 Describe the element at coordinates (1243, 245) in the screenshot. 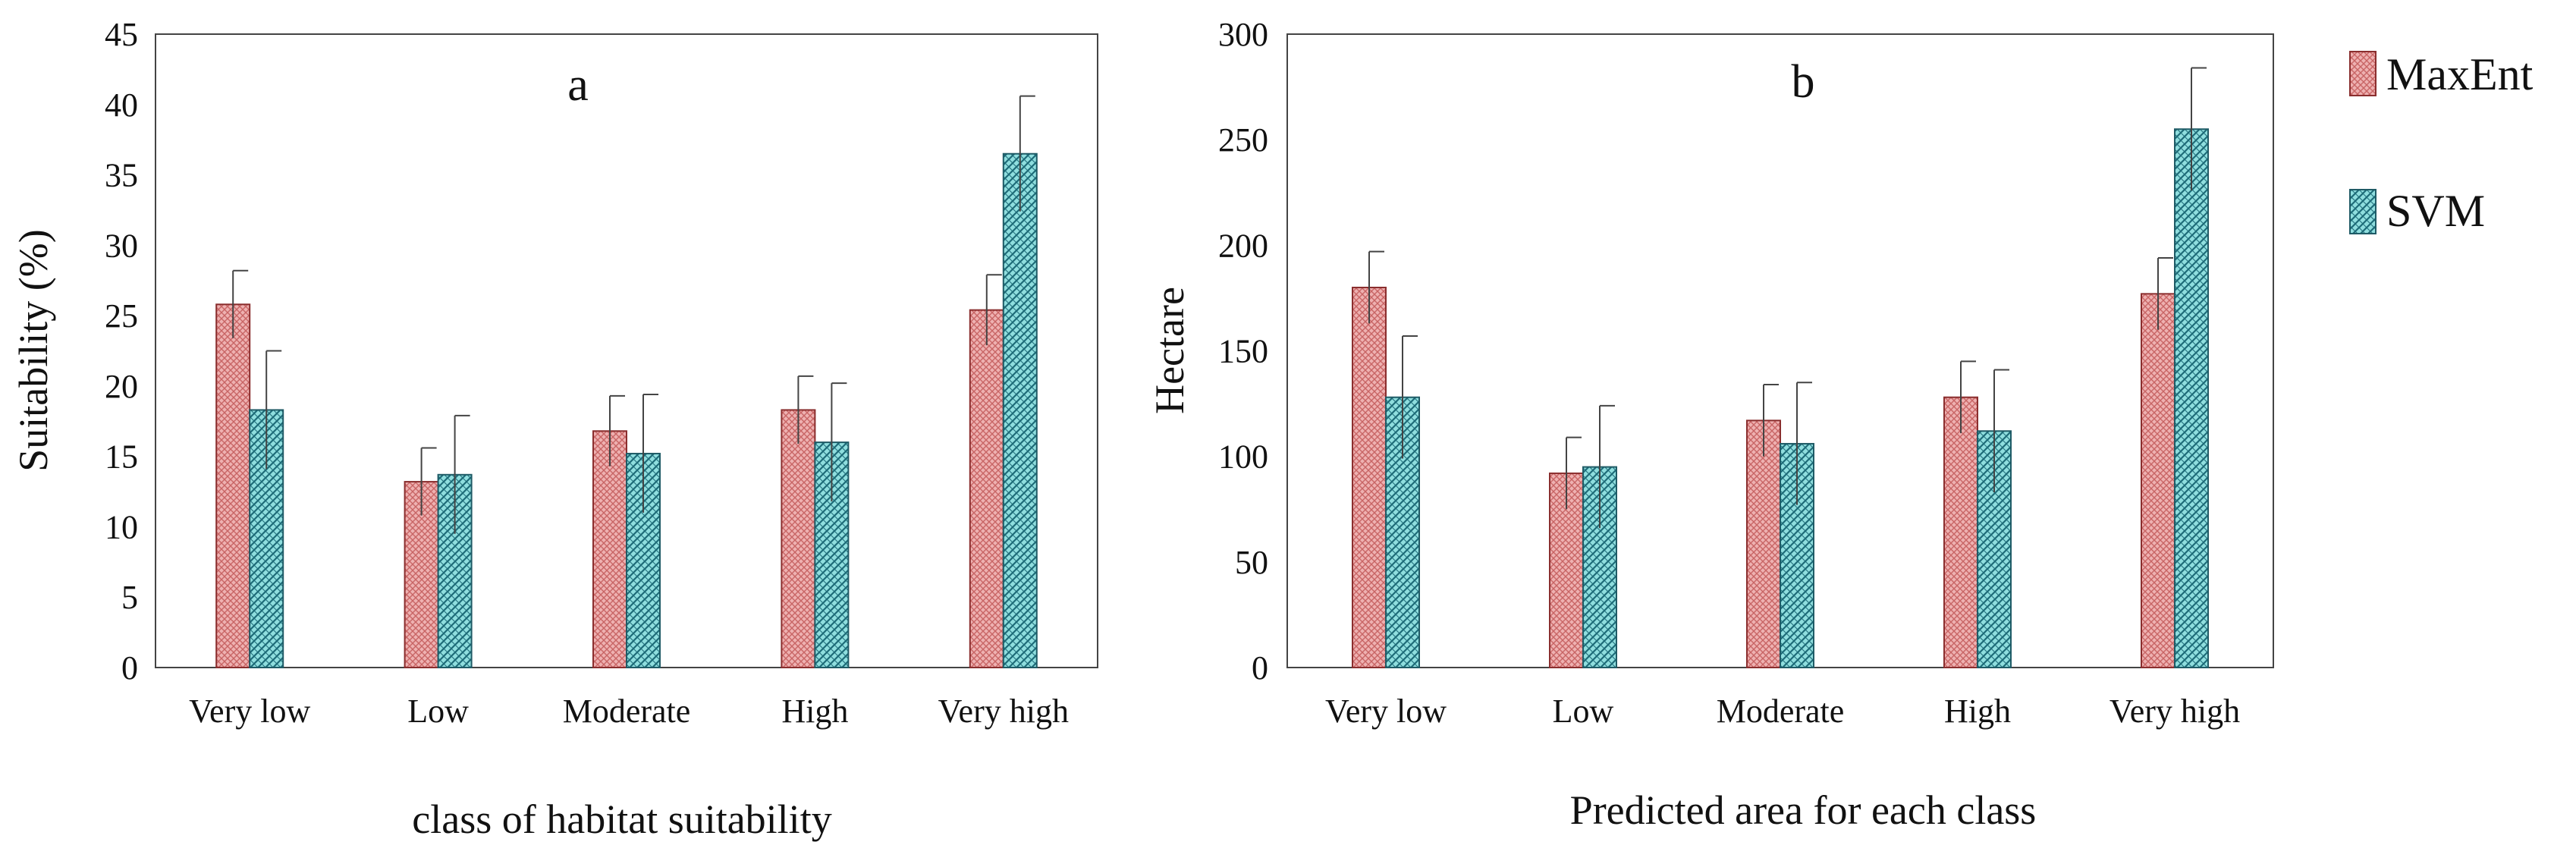

I see `y-tick-label: 200` at that location.